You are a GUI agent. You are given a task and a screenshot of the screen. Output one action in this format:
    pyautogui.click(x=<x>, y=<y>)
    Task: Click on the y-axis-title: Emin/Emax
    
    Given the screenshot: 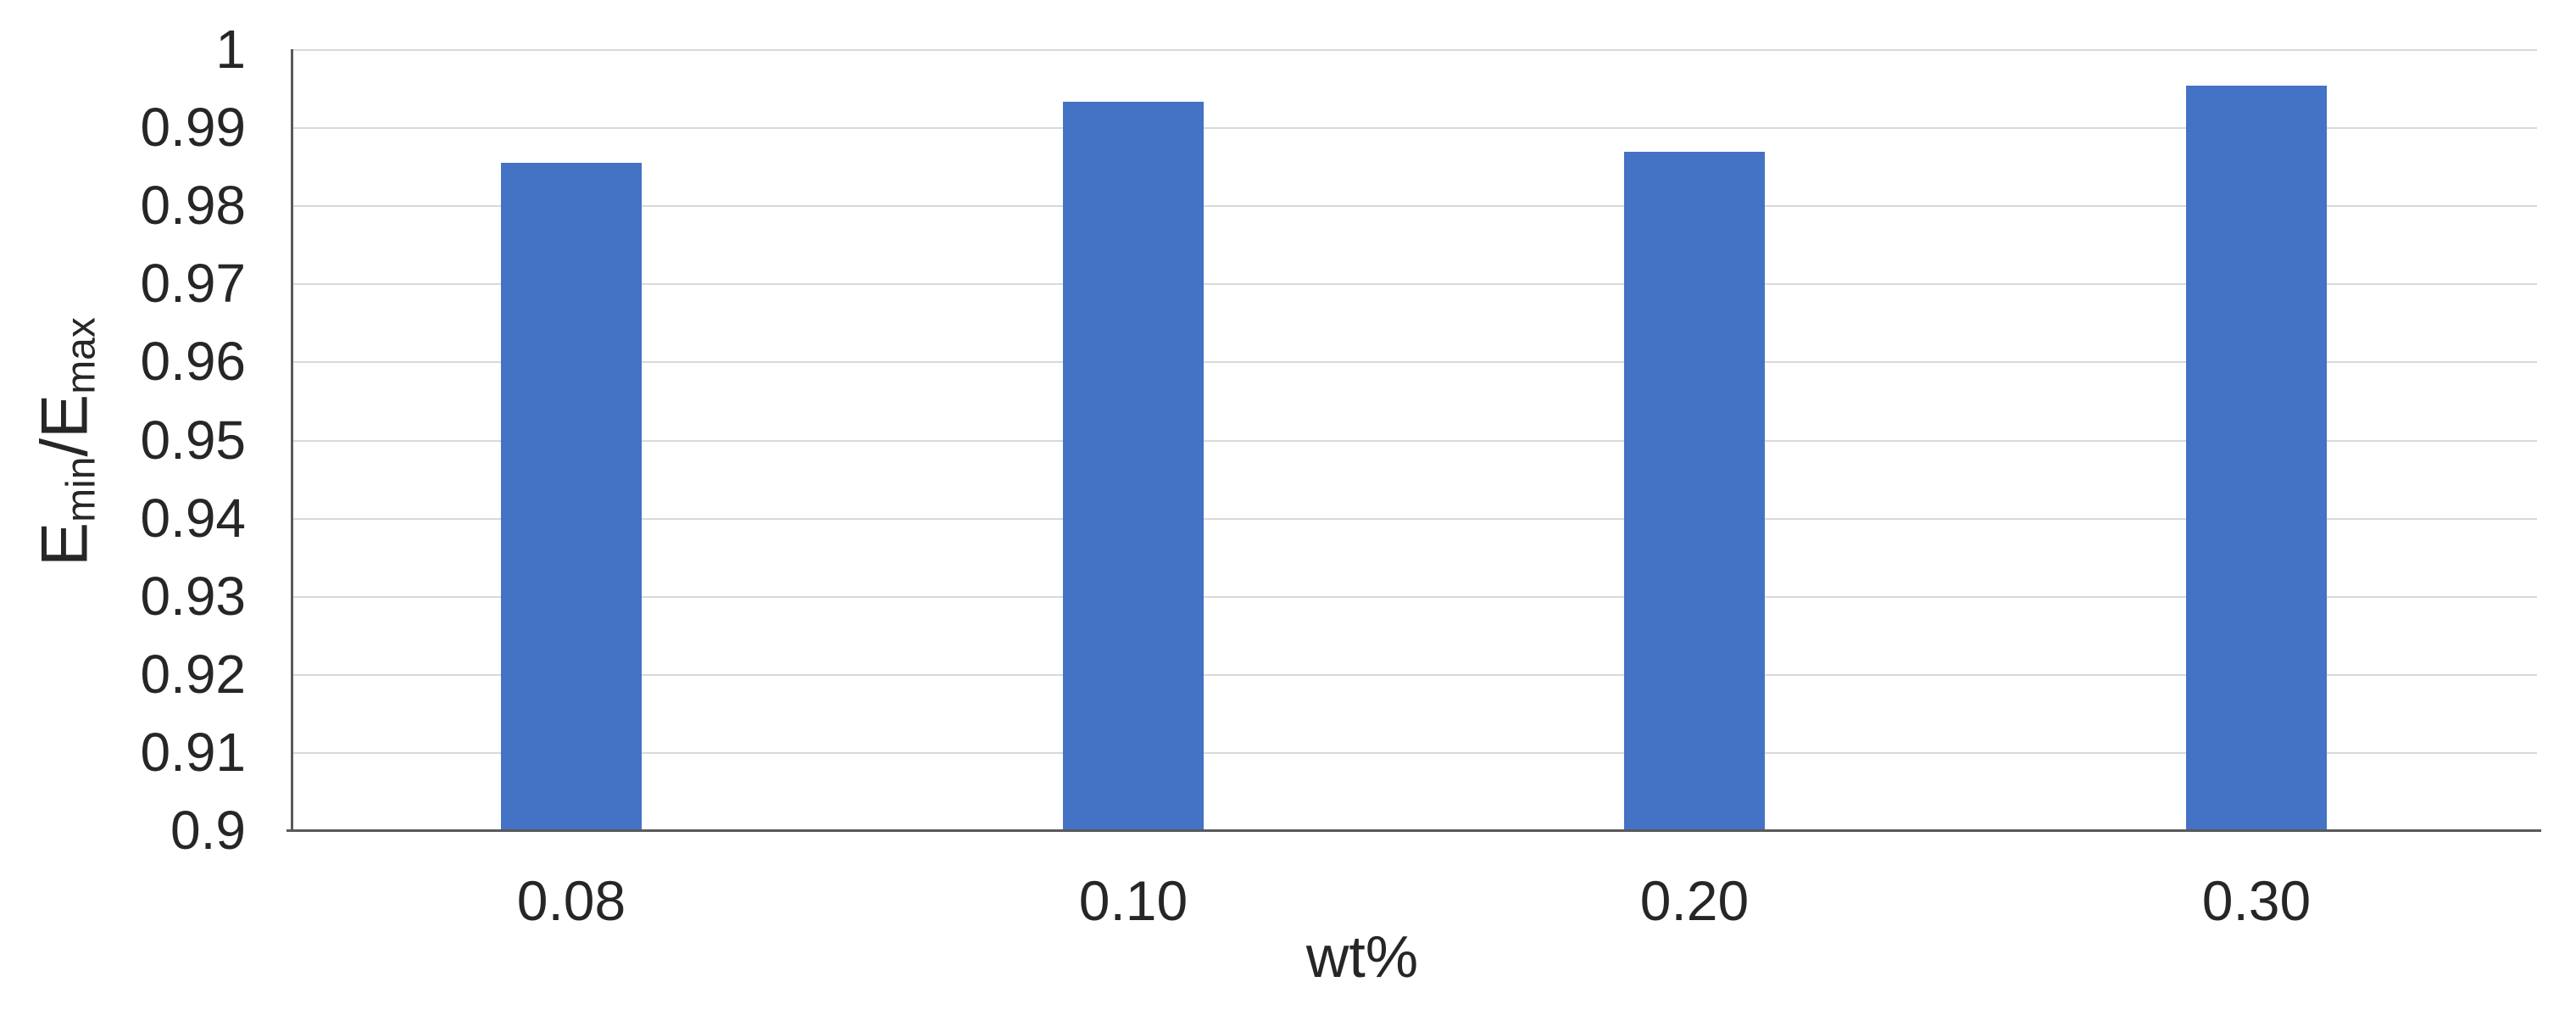 What is the action you would take?
    pyautogui.click(x=71, y=441)
    